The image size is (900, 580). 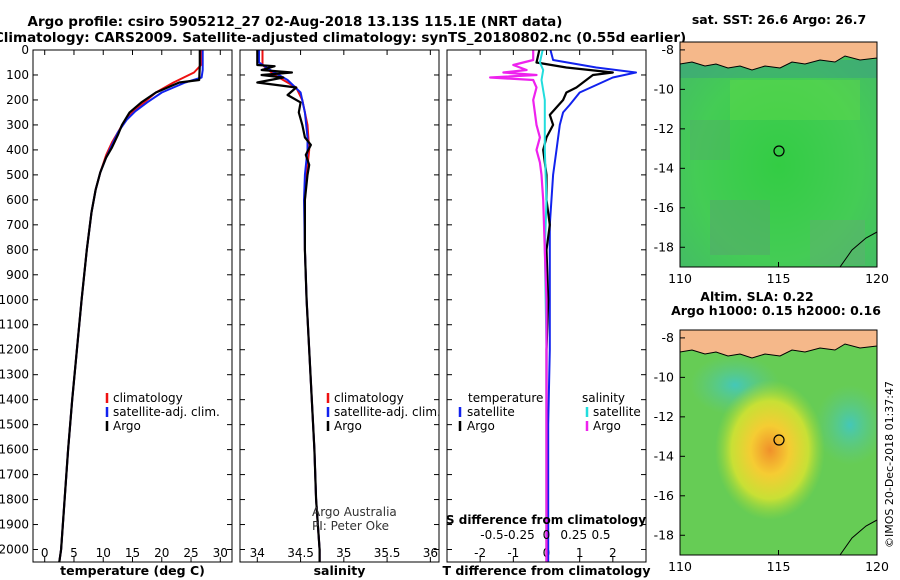 What do you see at coordinates (664, 246) in the screenshot?
I see `sst-map-lat-label: -18` at bounding box center [664, 246].